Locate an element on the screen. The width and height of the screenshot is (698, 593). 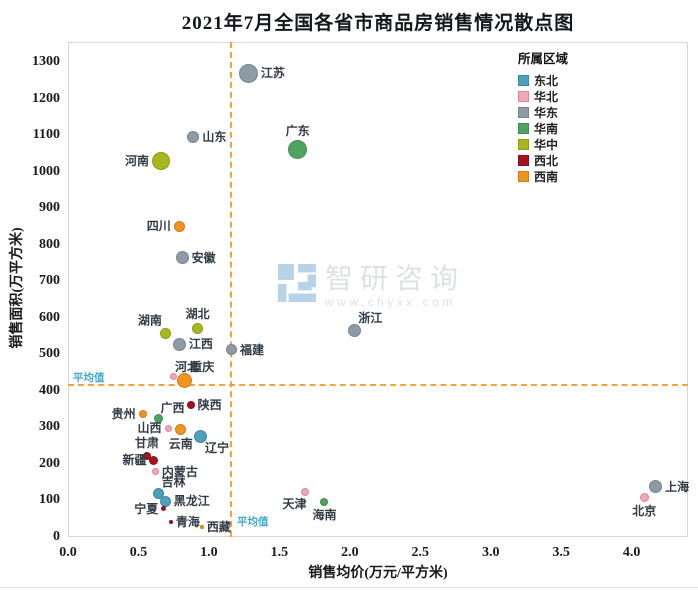
data-point-label: 湖北 is located at coordinates (197, 314).